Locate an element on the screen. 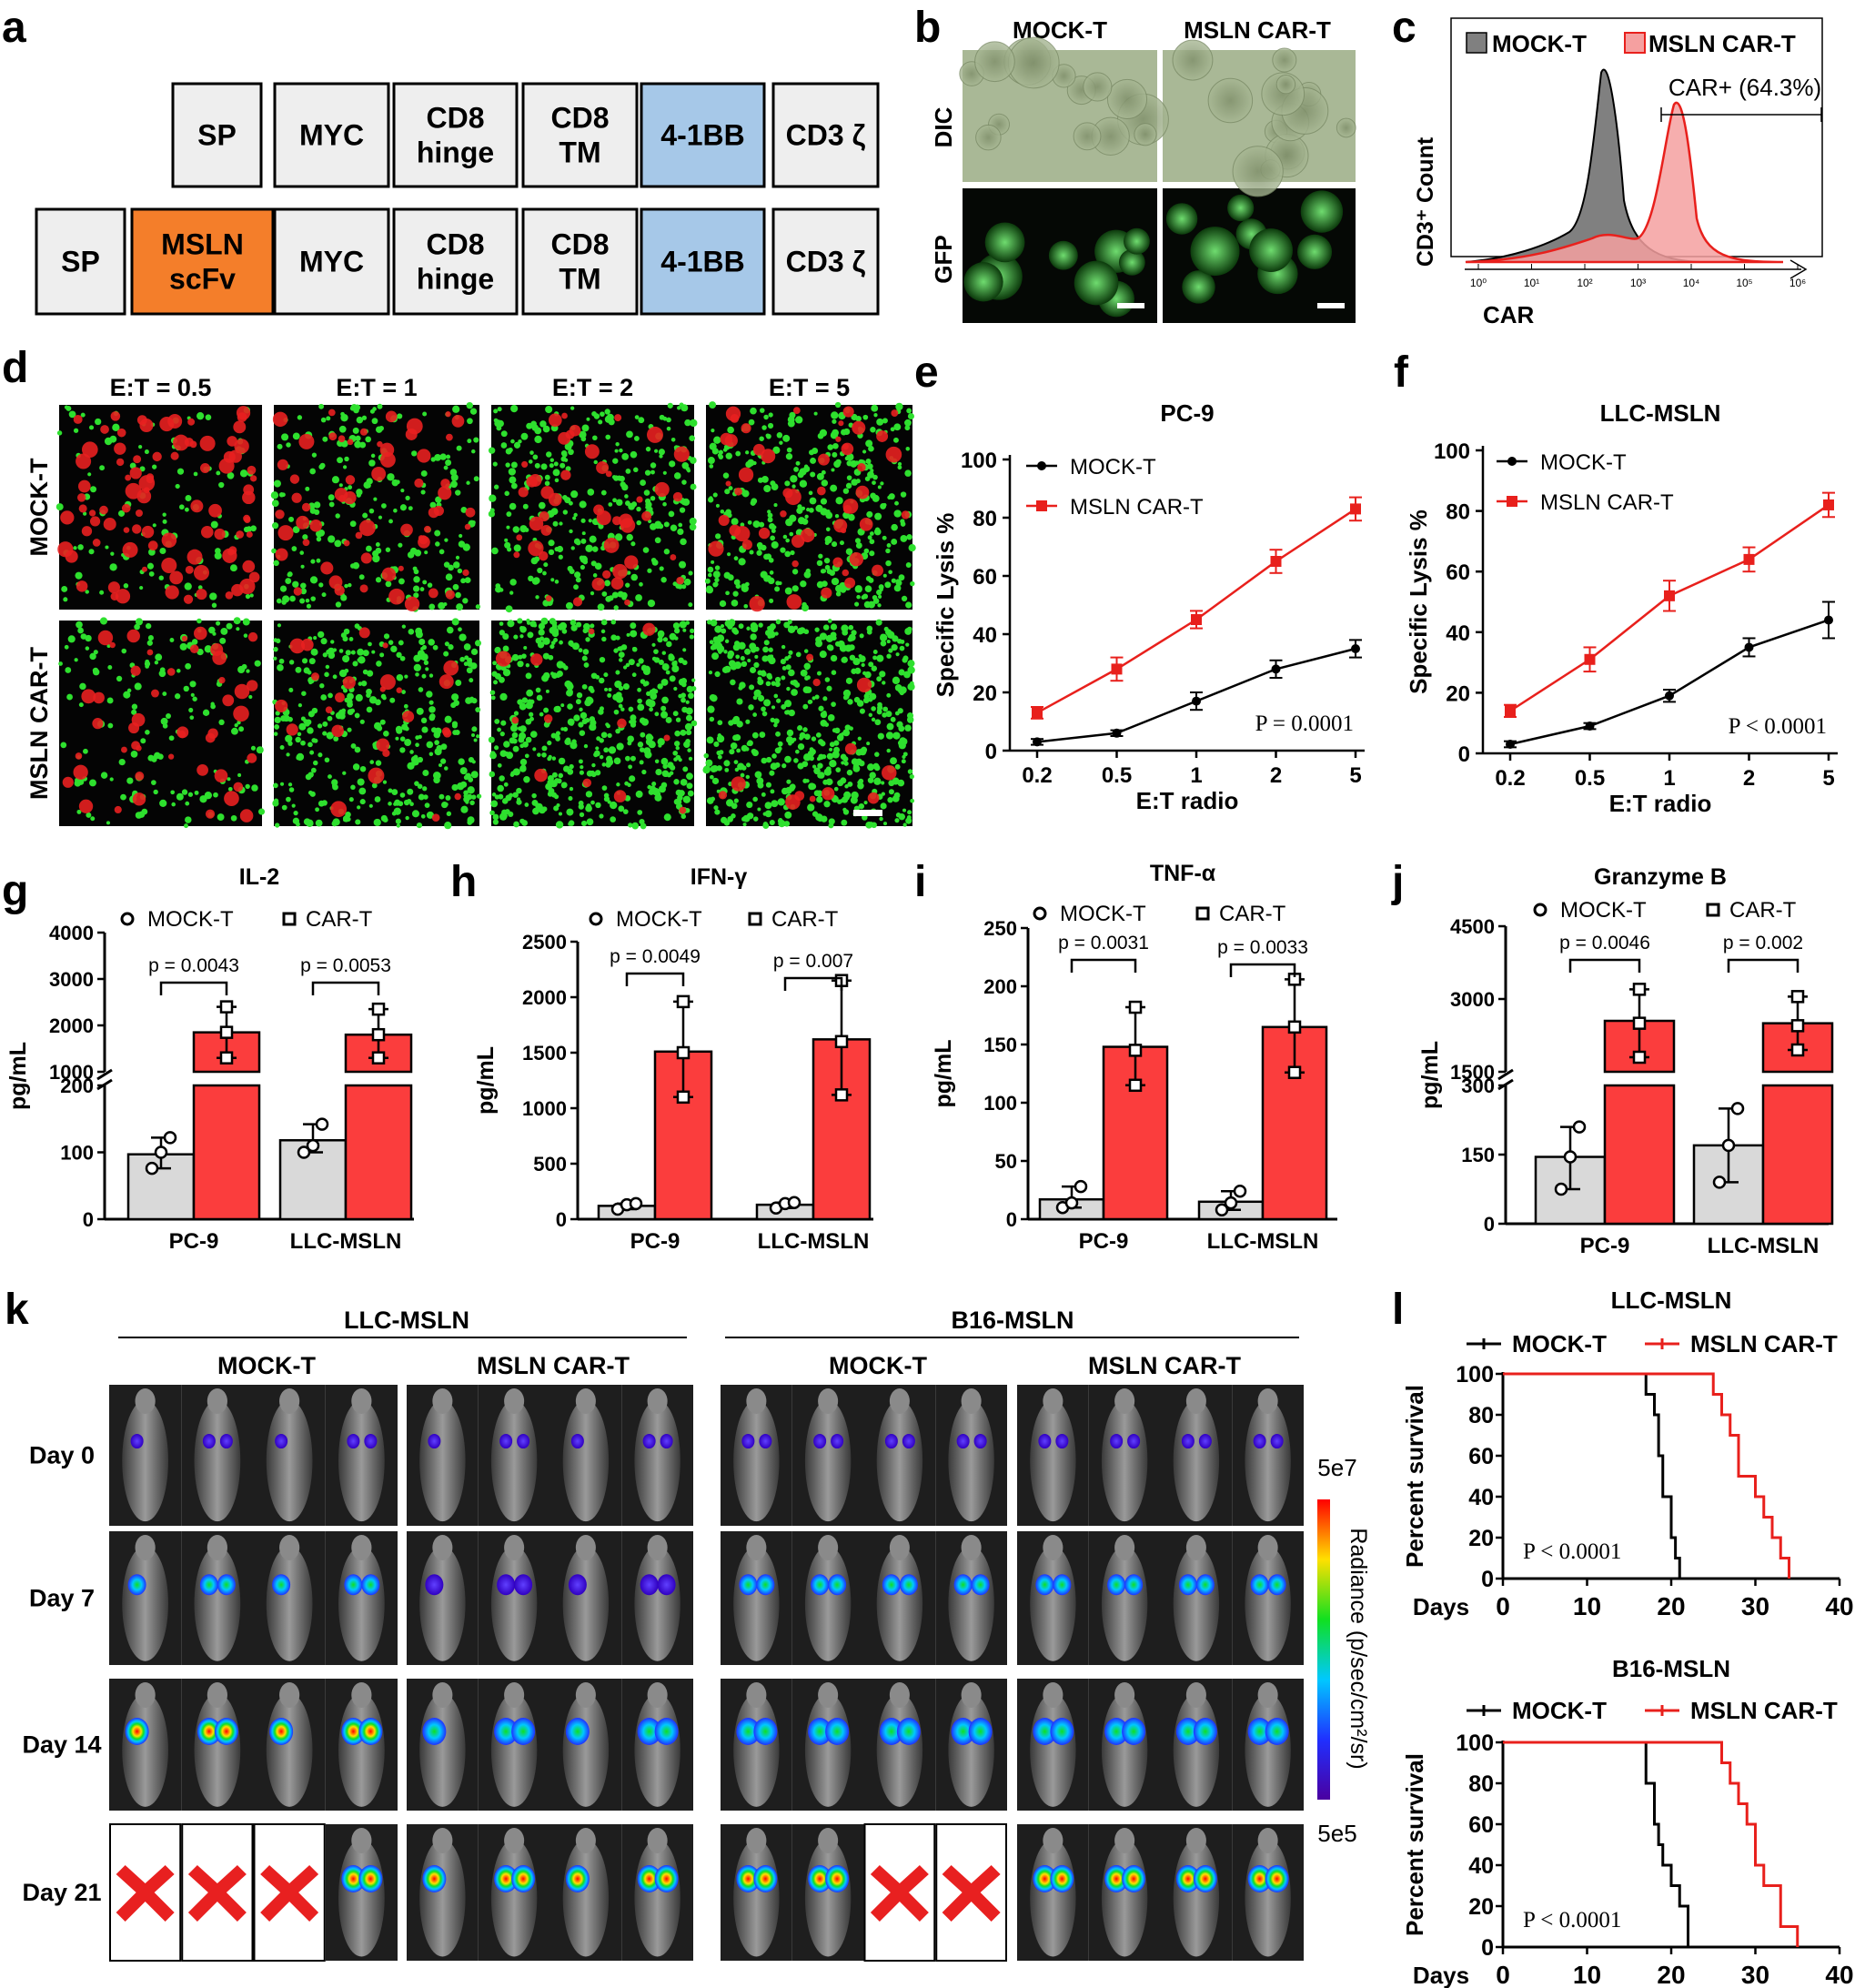  p-value: p = 0.002 is located at coordinates (1763, 943).